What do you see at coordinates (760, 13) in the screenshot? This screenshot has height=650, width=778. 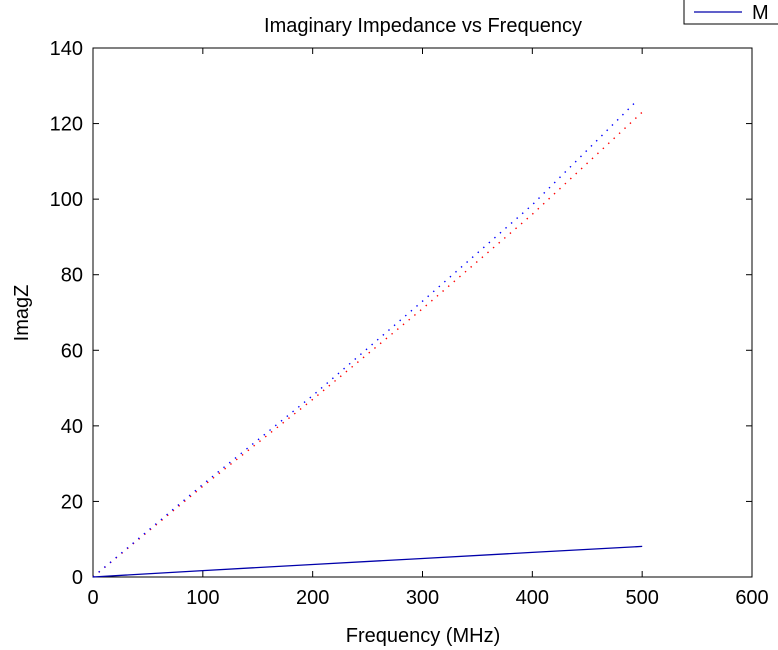 I see `legend-label: M` at bounding box center [760, 13].